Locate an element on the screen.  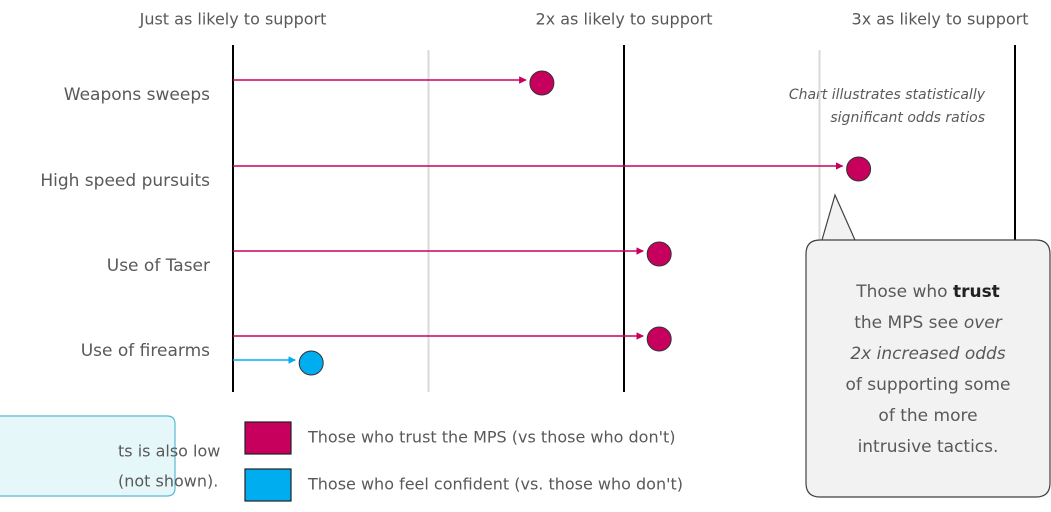
callout-text: intrusive tactics. is located at coordinates (928, 447).